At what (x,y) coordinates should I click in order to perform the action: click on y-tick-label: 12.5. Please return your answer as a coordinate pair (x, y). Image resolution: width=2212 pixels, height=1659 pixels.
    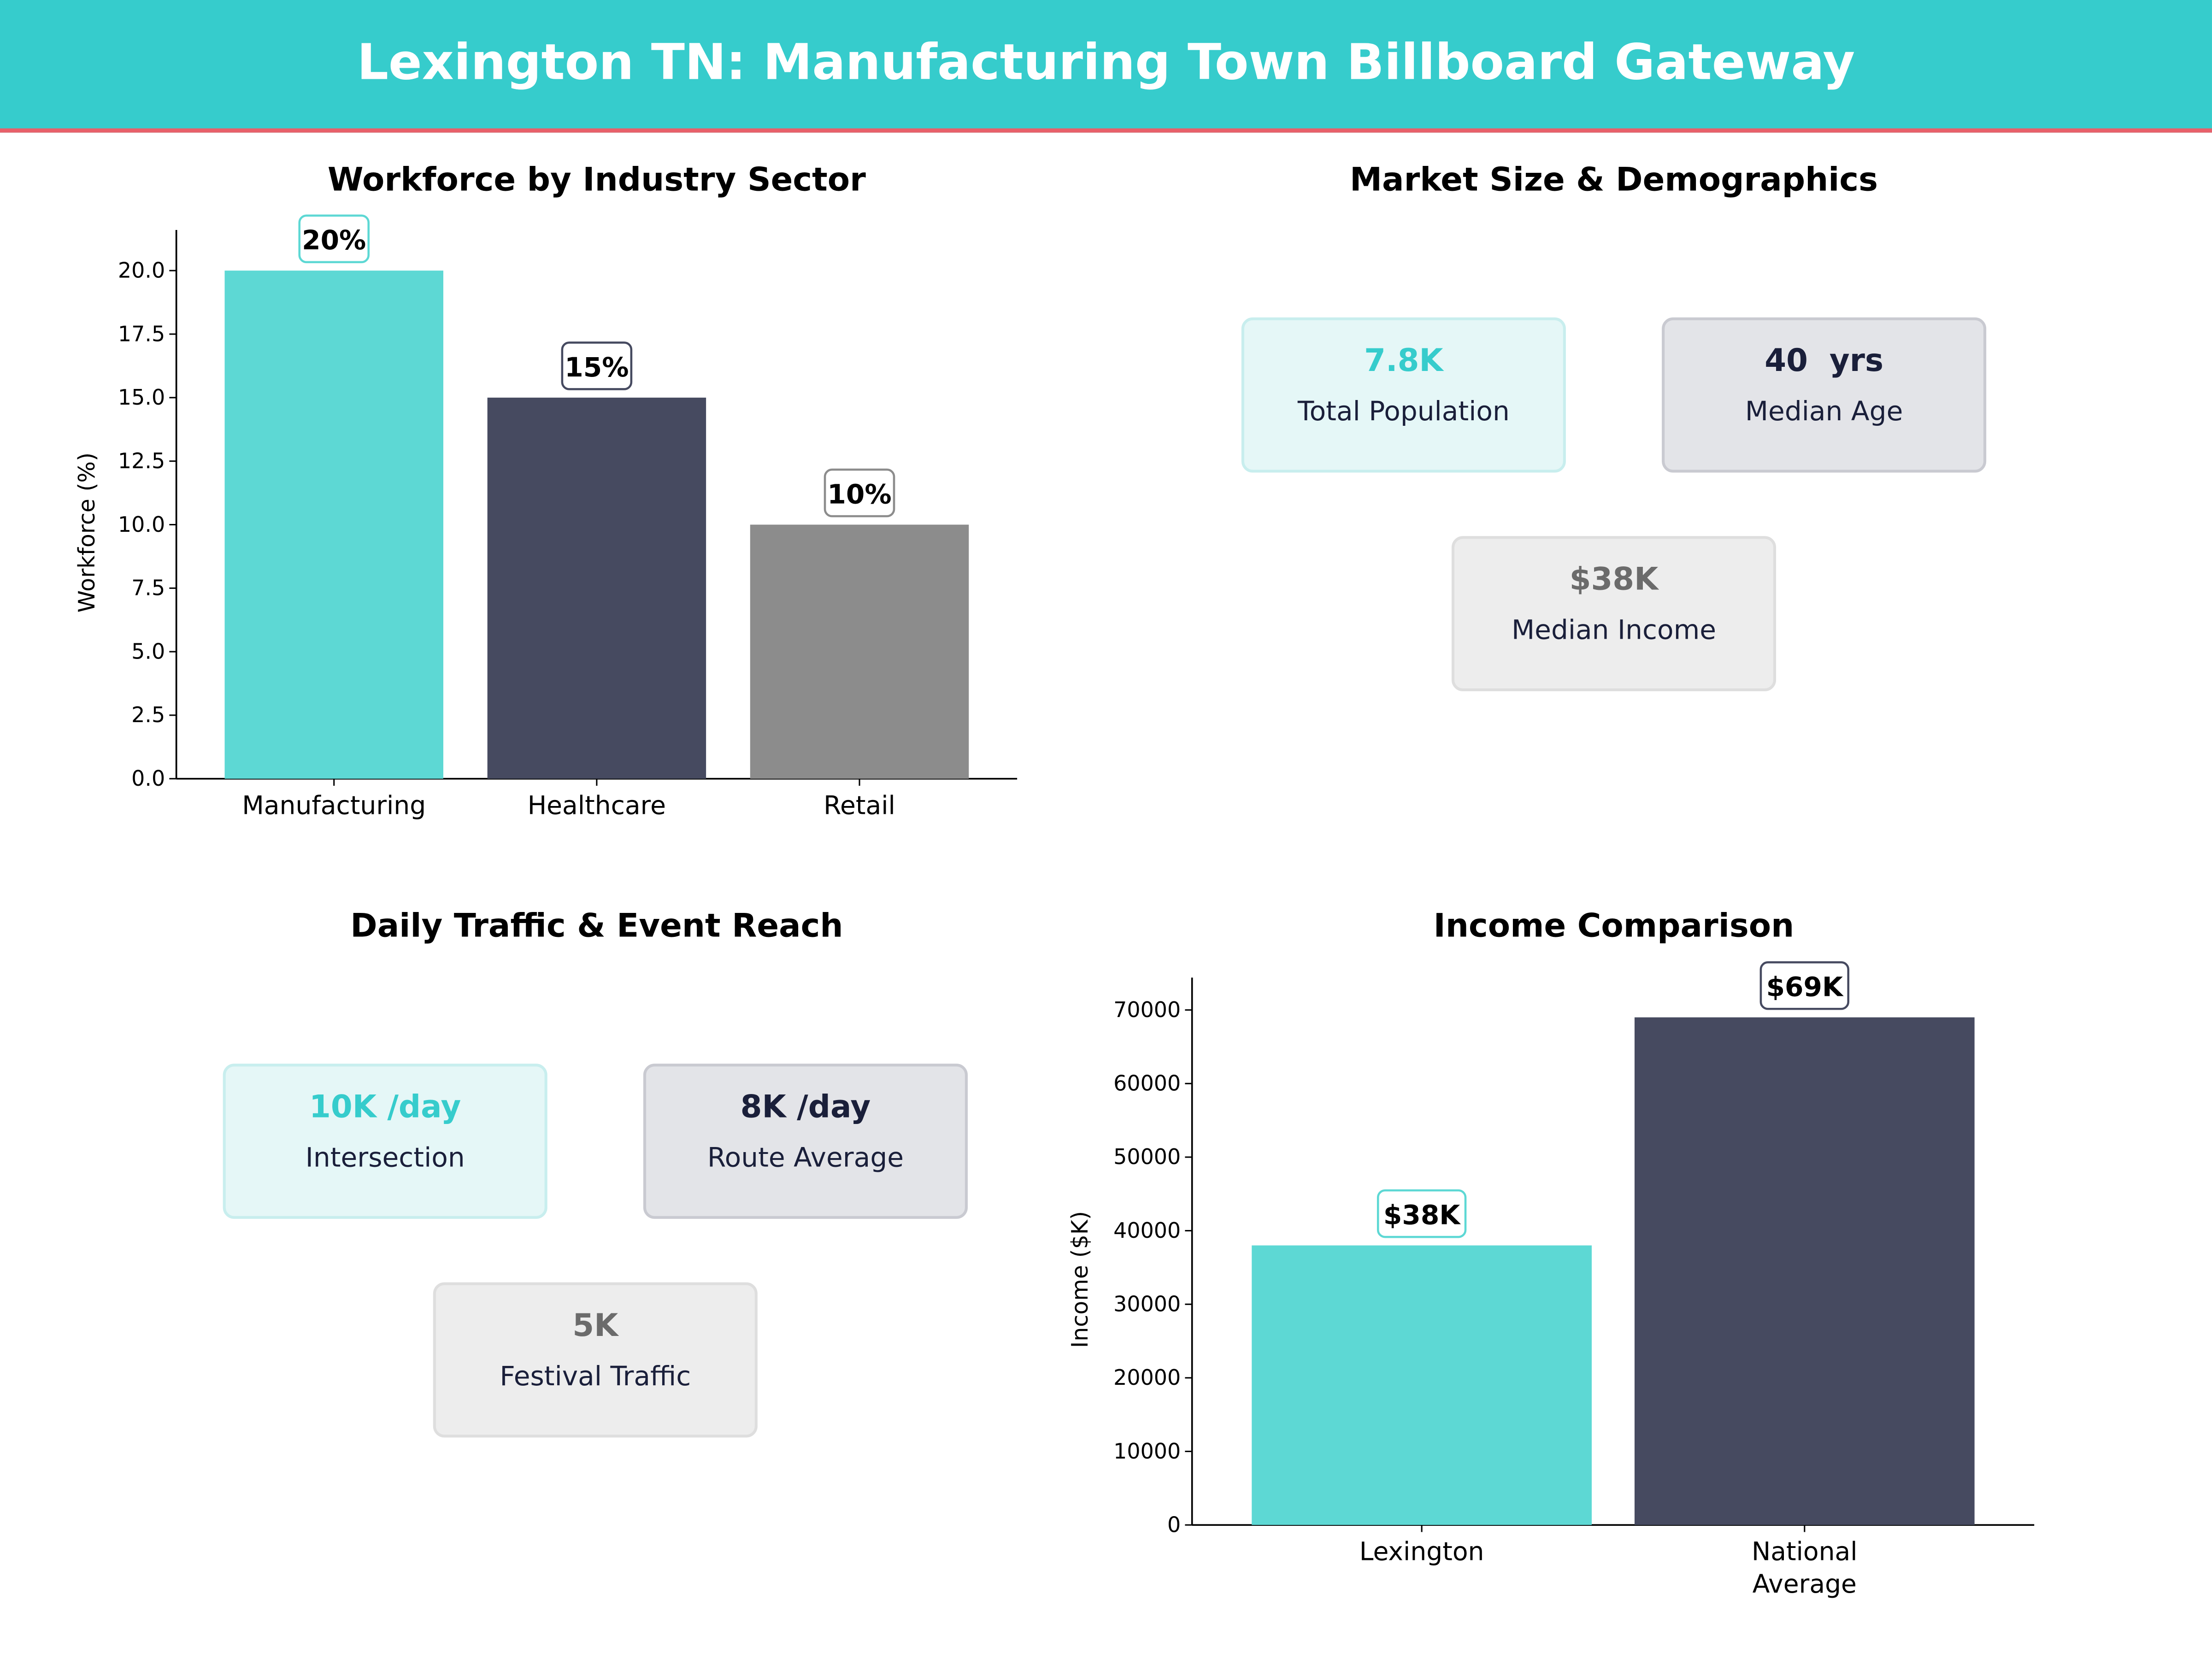
    Looking at the image, I should click on (141, 460).